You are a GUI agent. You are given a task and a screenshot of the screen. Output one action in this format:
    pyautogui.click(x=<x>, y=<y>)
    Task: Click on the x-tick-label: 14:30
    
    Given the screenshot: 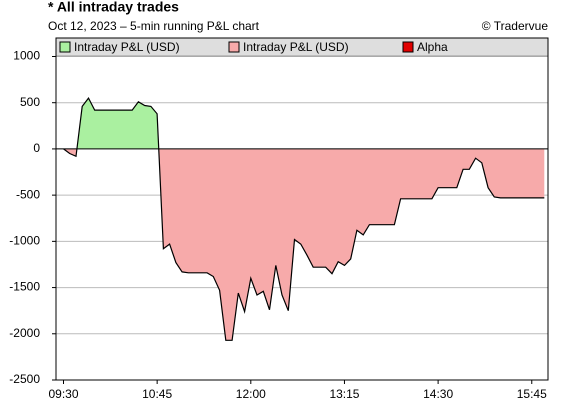 What is the action you would take?
    pyautogui.click(x=438, y=394)
    